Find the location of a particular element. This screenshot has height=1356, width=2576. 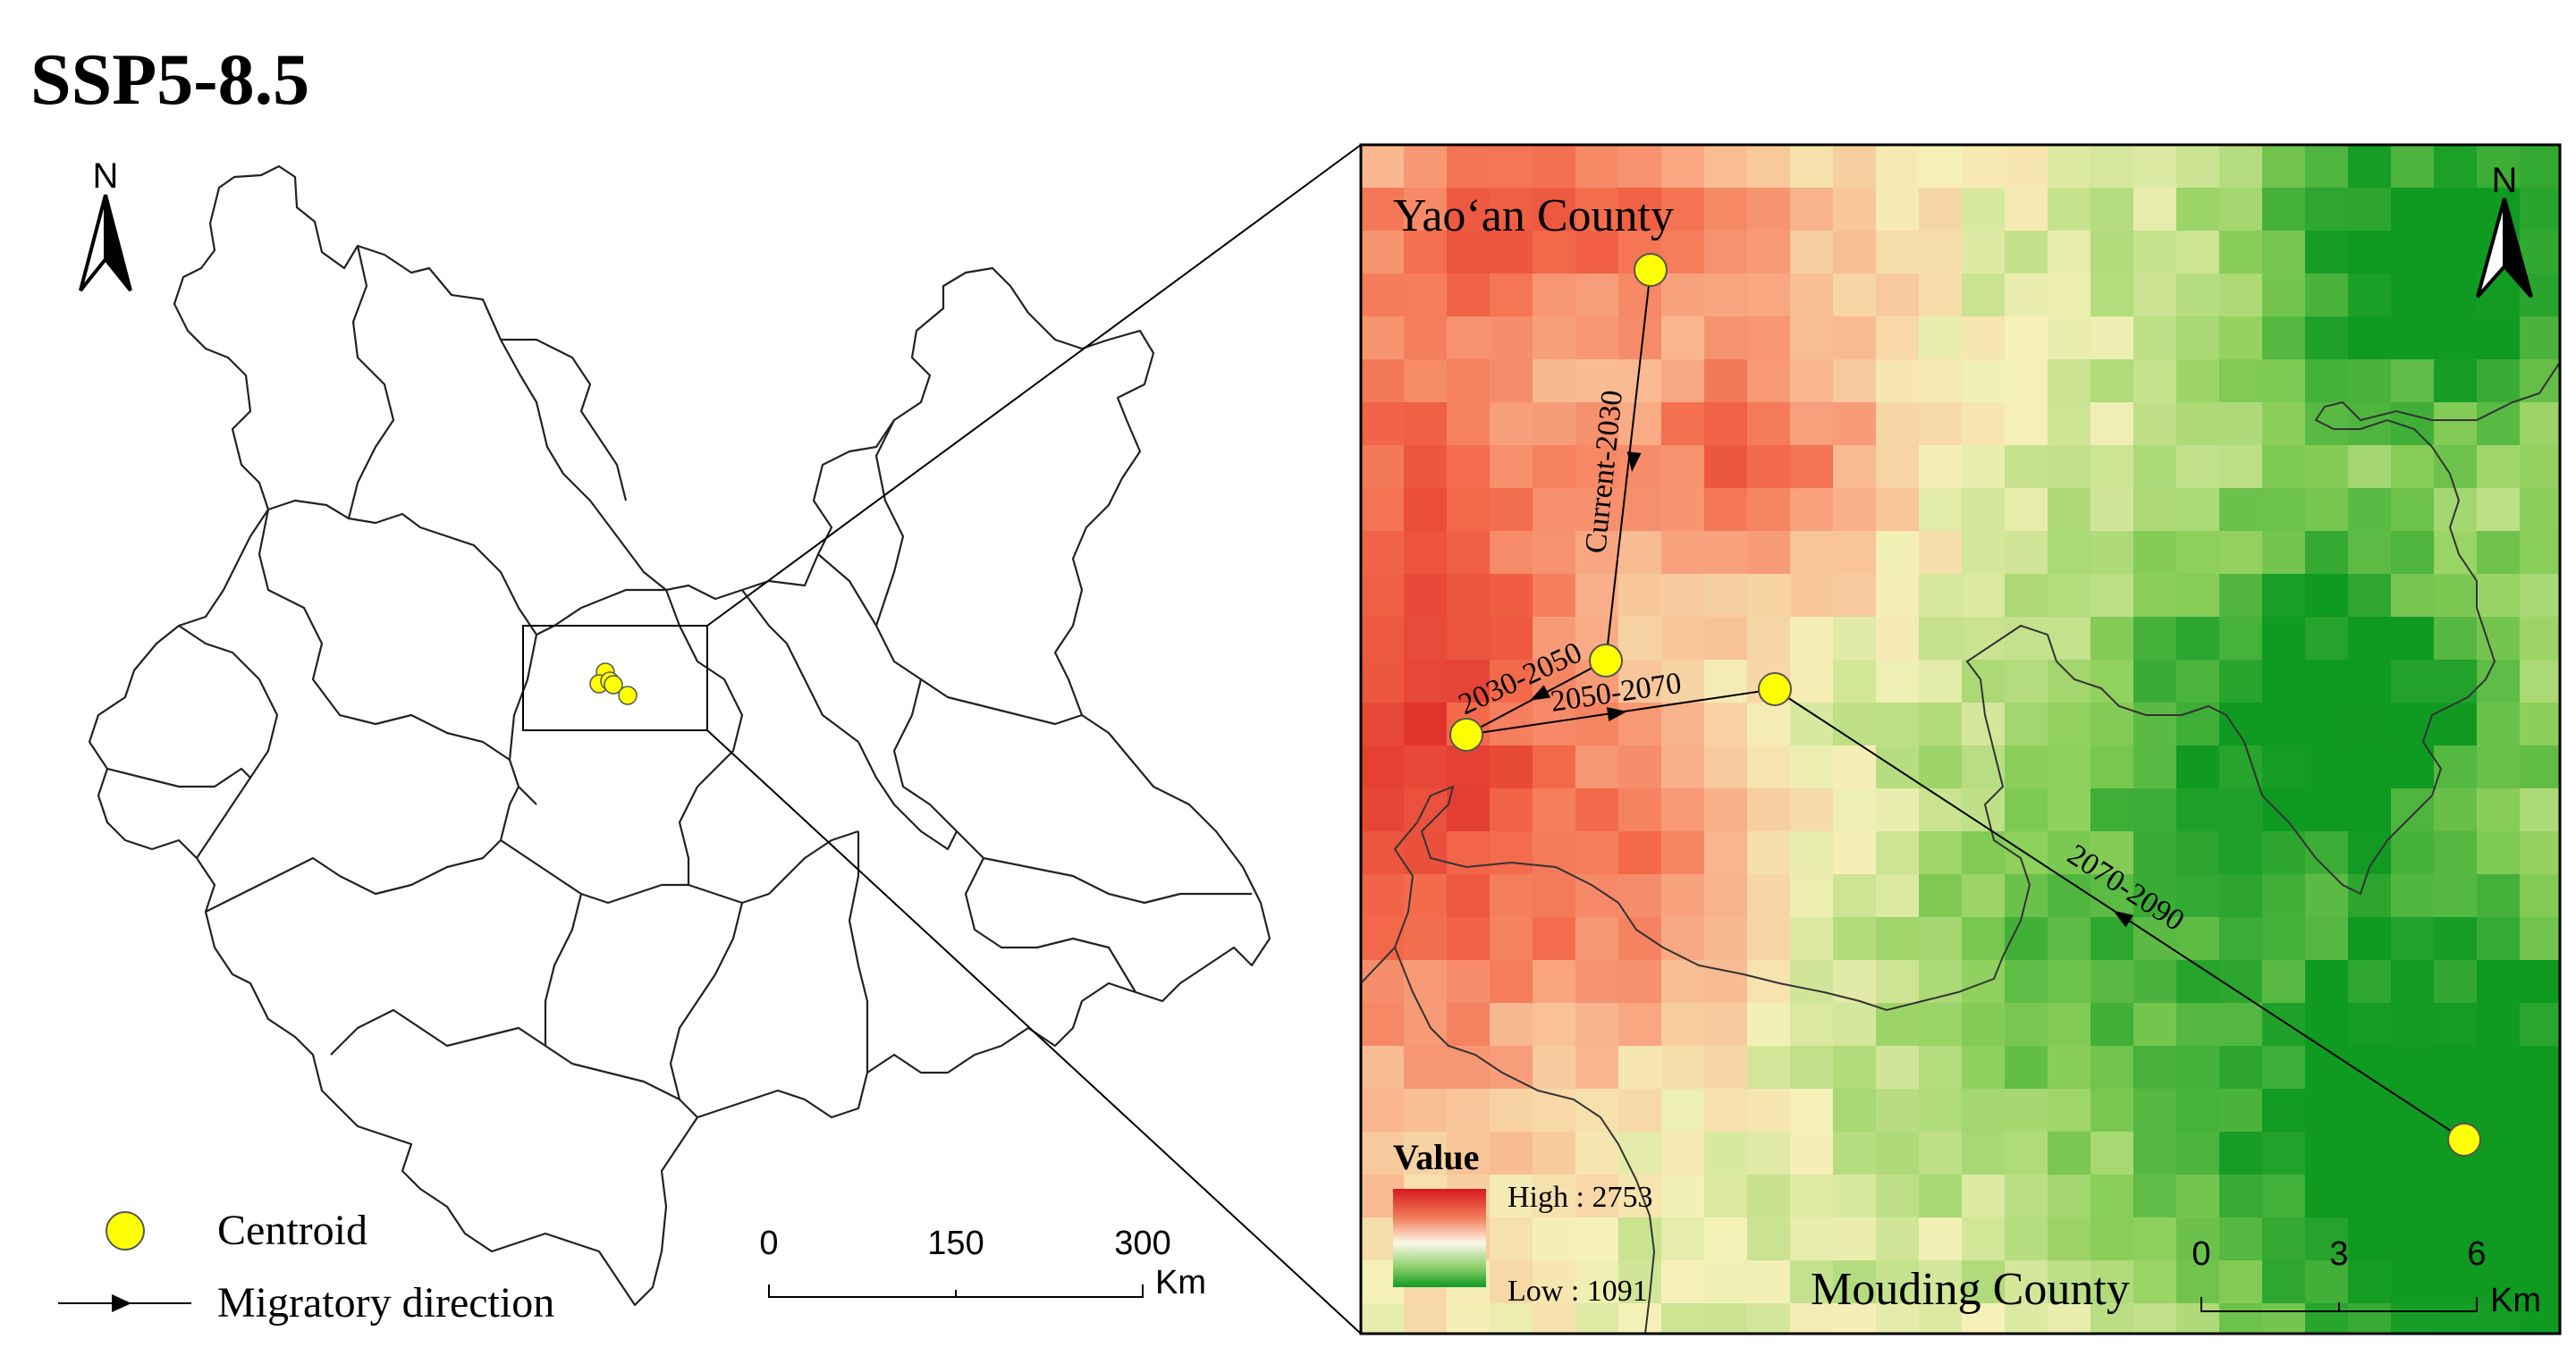

legend-centroid-symbol is located at coordinates (125, 1231).